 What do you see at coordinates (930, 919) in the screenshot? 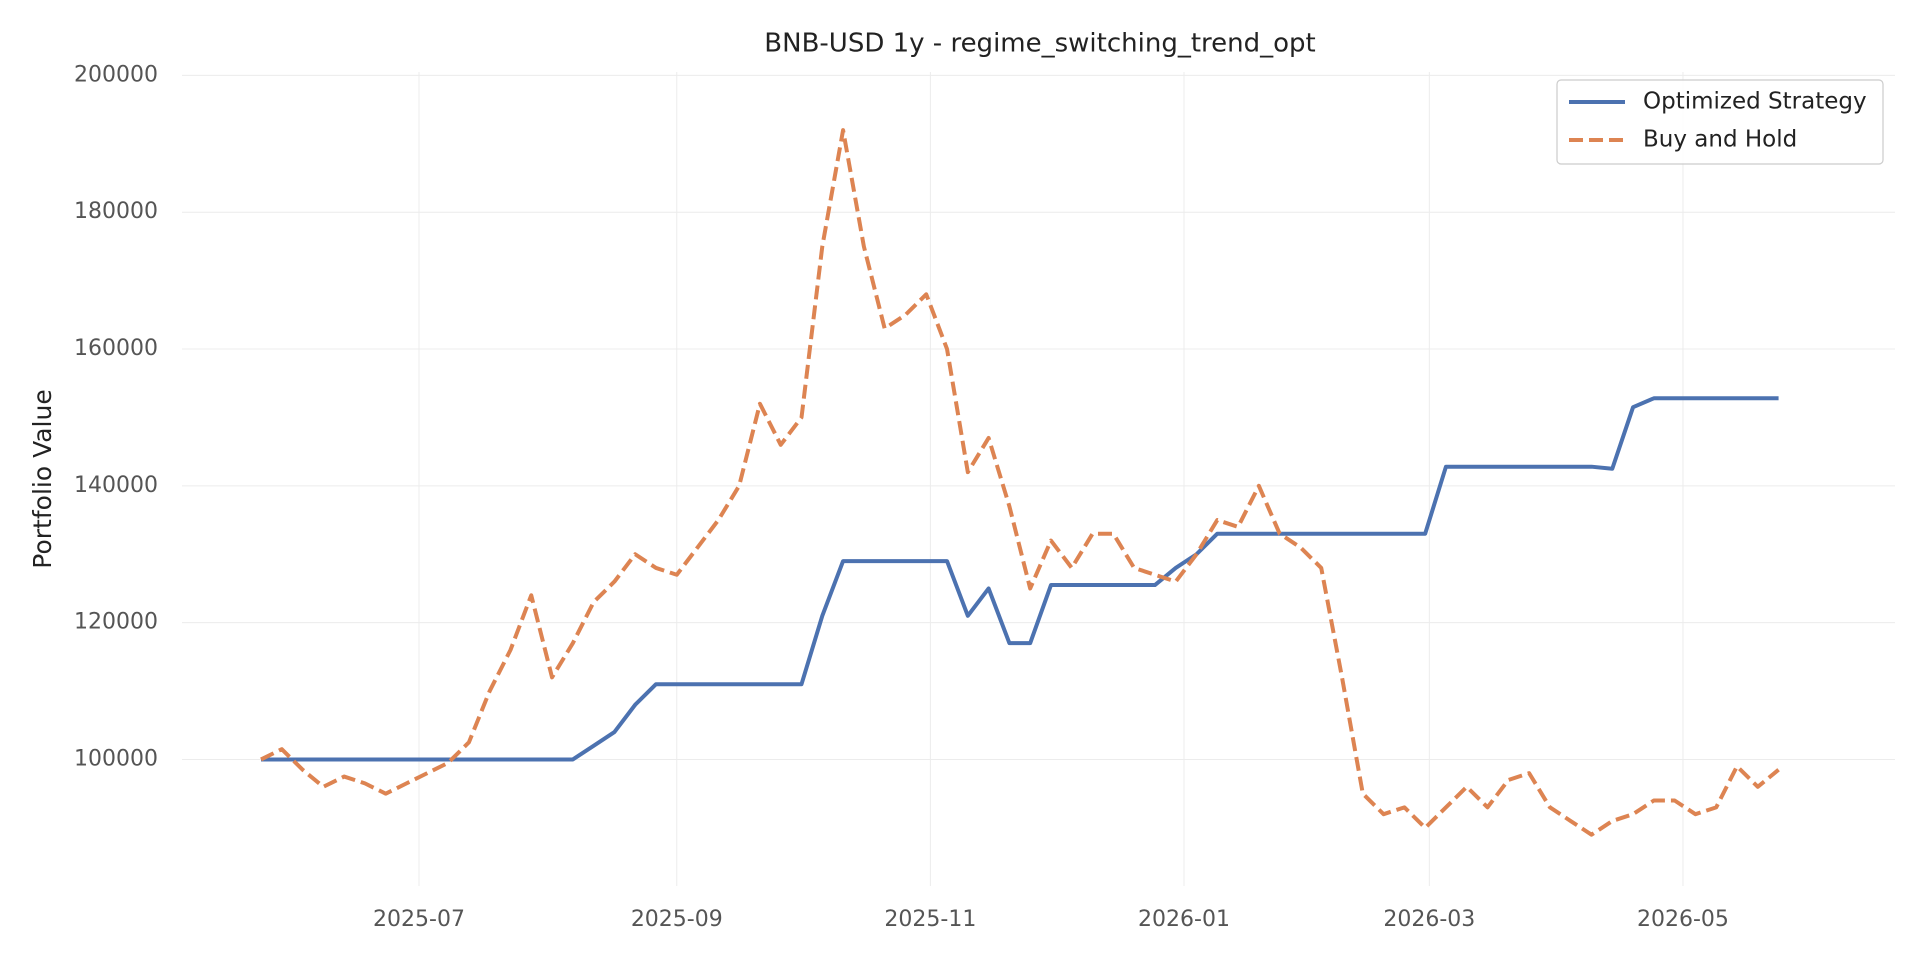
I see `x-tick-label: 2025-11` at bounding box center [930, 919].